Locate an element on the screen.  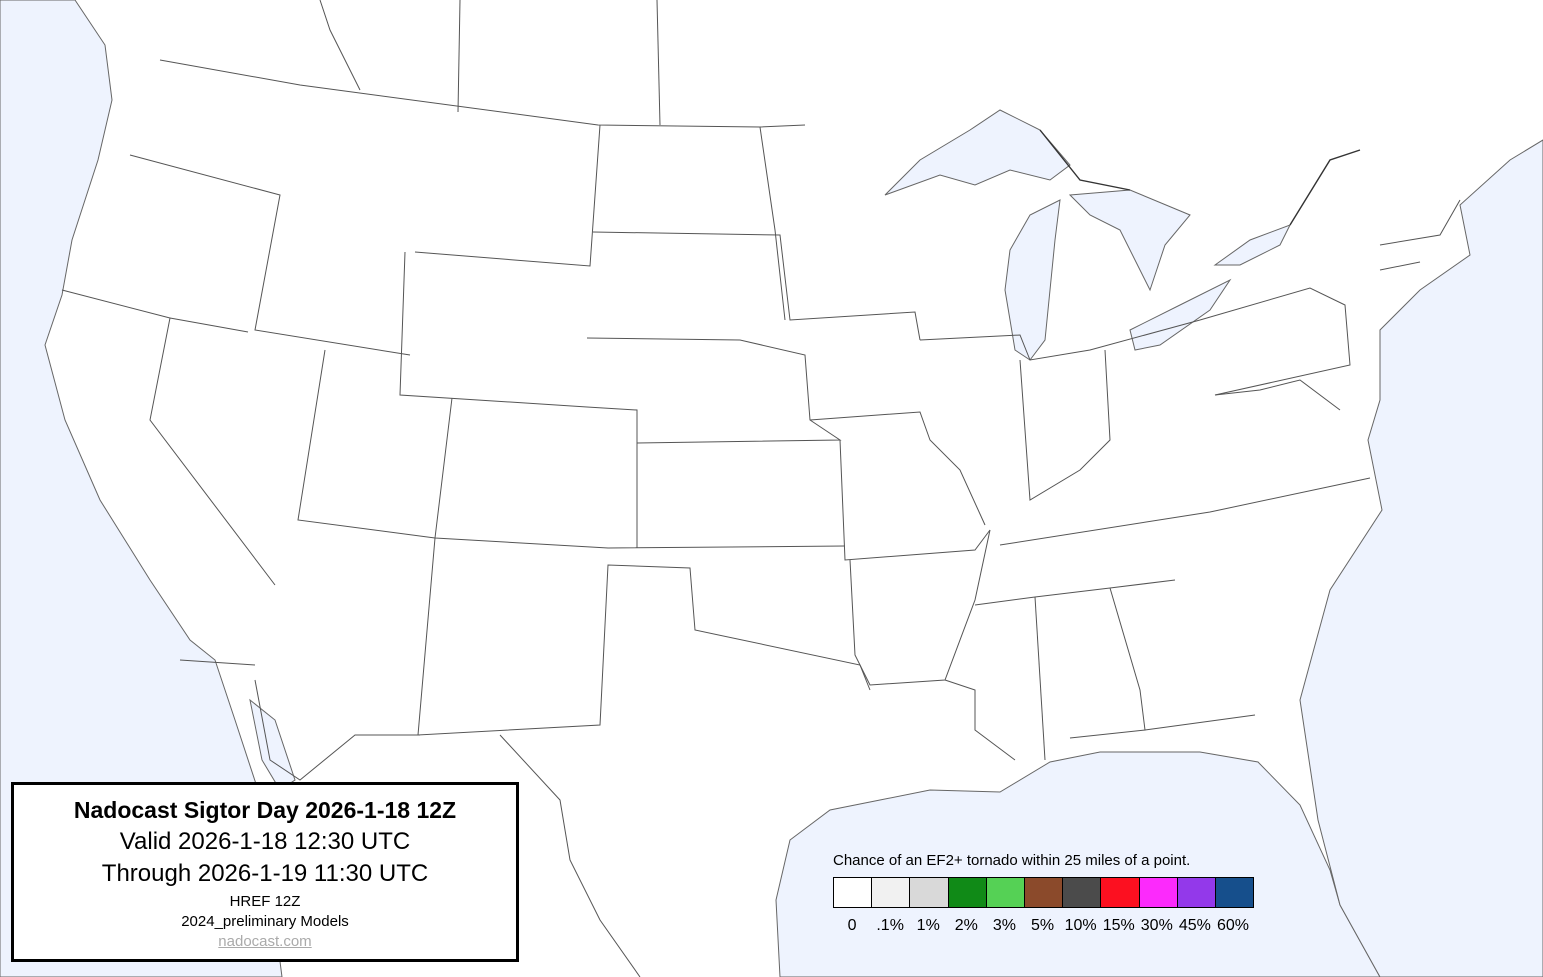
legend-label: 3% is located at coordinates (1004, 925).